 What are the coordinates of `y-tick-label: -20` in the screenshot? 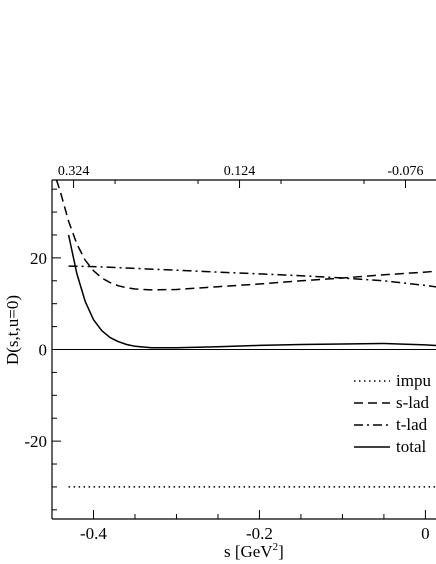 It's located at (35, 441).